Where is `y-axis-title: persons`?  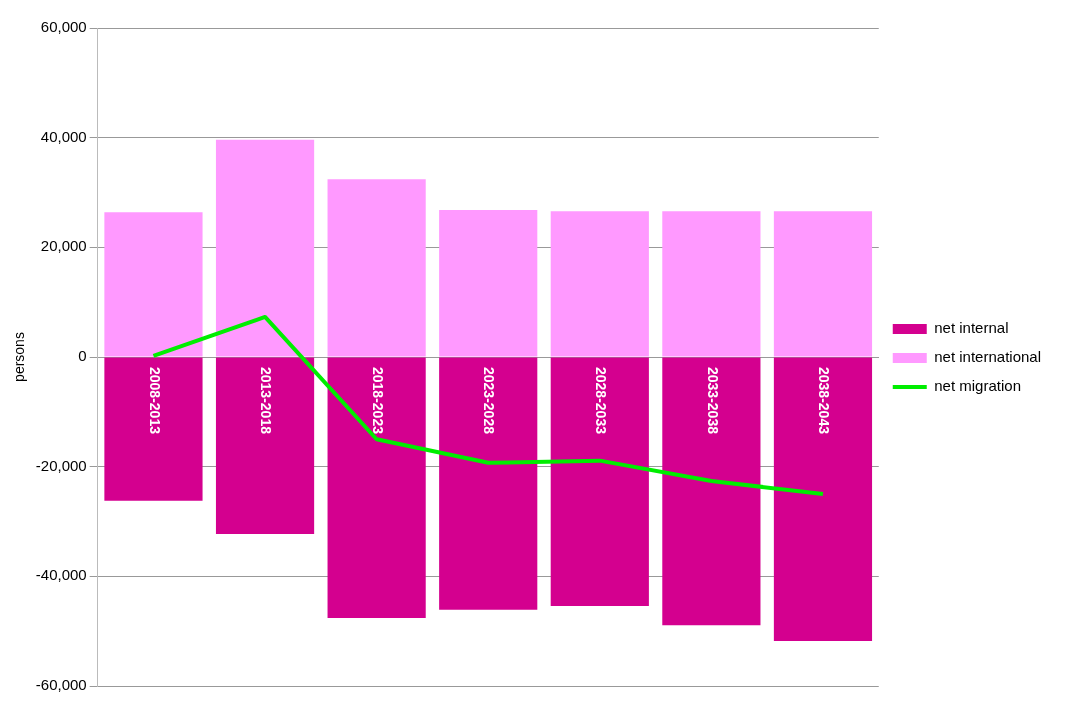 y-axis-title: persons is located at coordinates (19, 357).